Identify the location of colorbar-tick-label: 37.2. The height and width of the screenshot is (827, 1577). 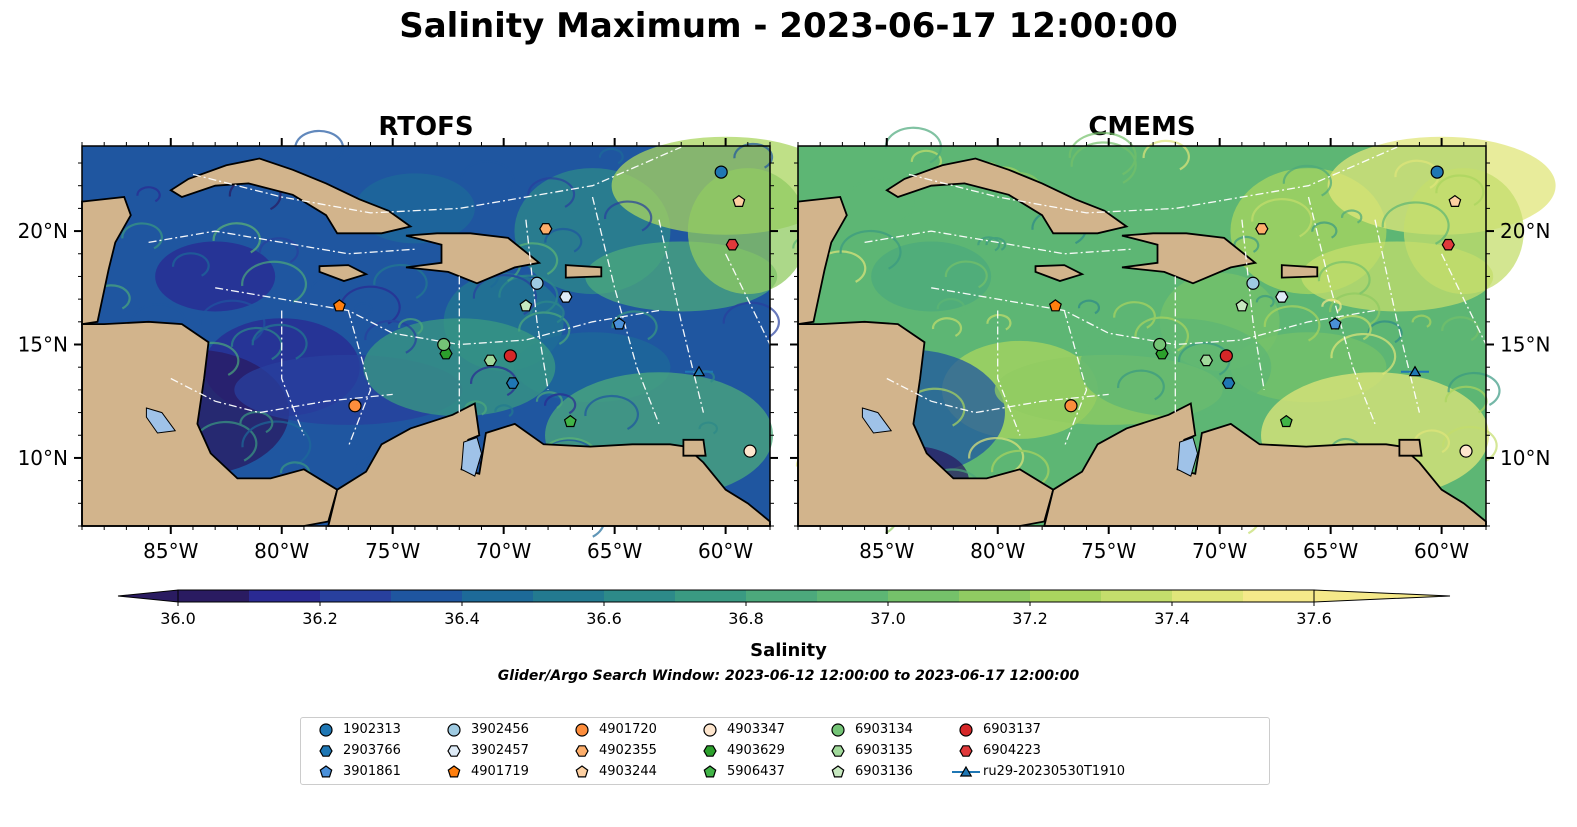
(1030, 618).